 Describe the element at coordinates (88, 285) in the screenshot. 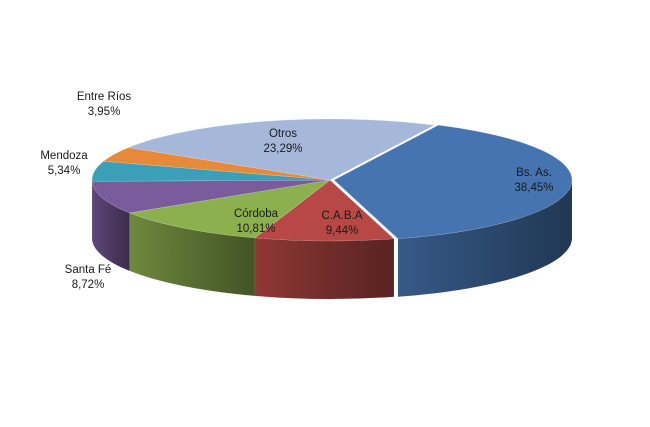

I see `slice-value-santa-fe: 8,72%` at that location.